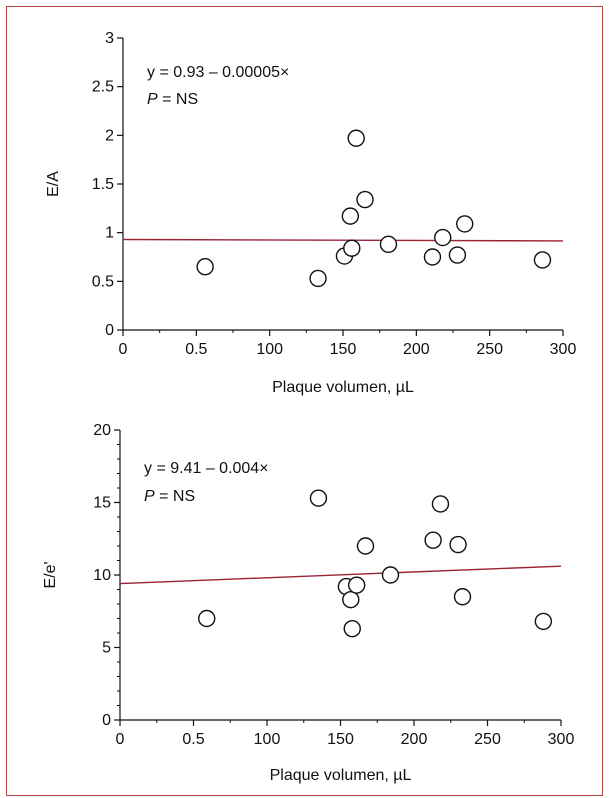 The width and height of the screenshot is (611, 798). What do you see at coordinates (102, 575) in the screenshot?
I see `y-tick-label: 10` at bounding box center [102, 575].